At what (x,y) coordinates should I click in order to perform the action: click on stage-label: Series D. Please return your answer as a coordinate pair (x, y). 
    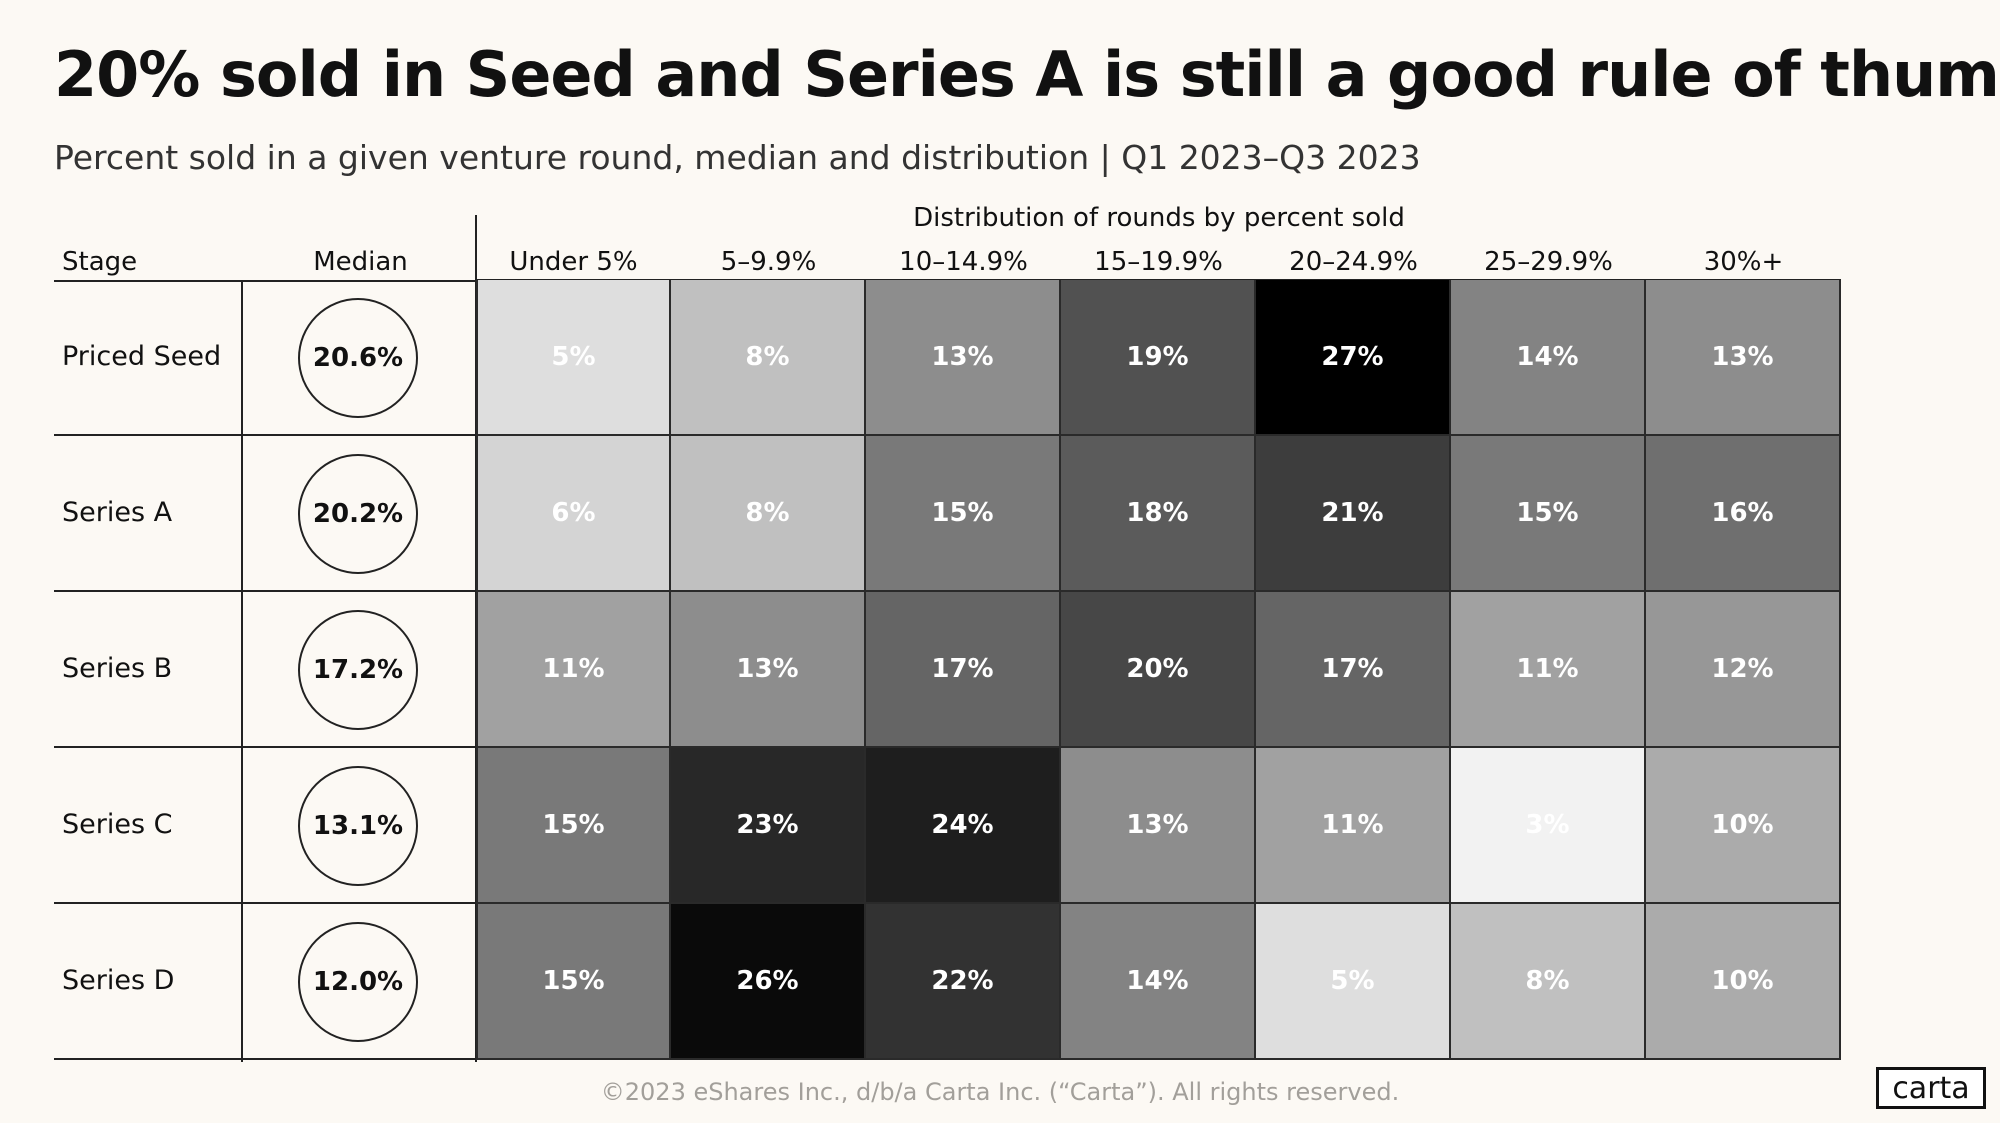
    Looking at the image, I should click on (118, 980).